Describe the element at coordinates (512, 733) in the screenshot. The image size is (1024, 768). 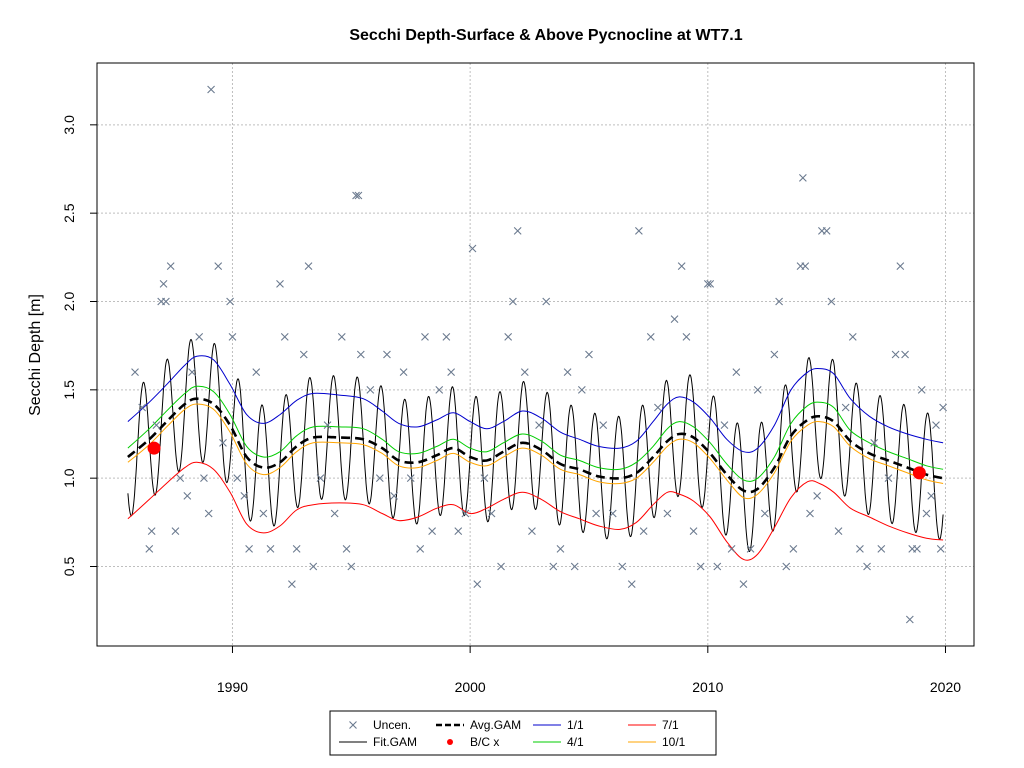
I see `legend-entries: Uncen. Avg.GAM 1/1 7/1 Fit.GAM B/C x 4/1 10/1` at that location.